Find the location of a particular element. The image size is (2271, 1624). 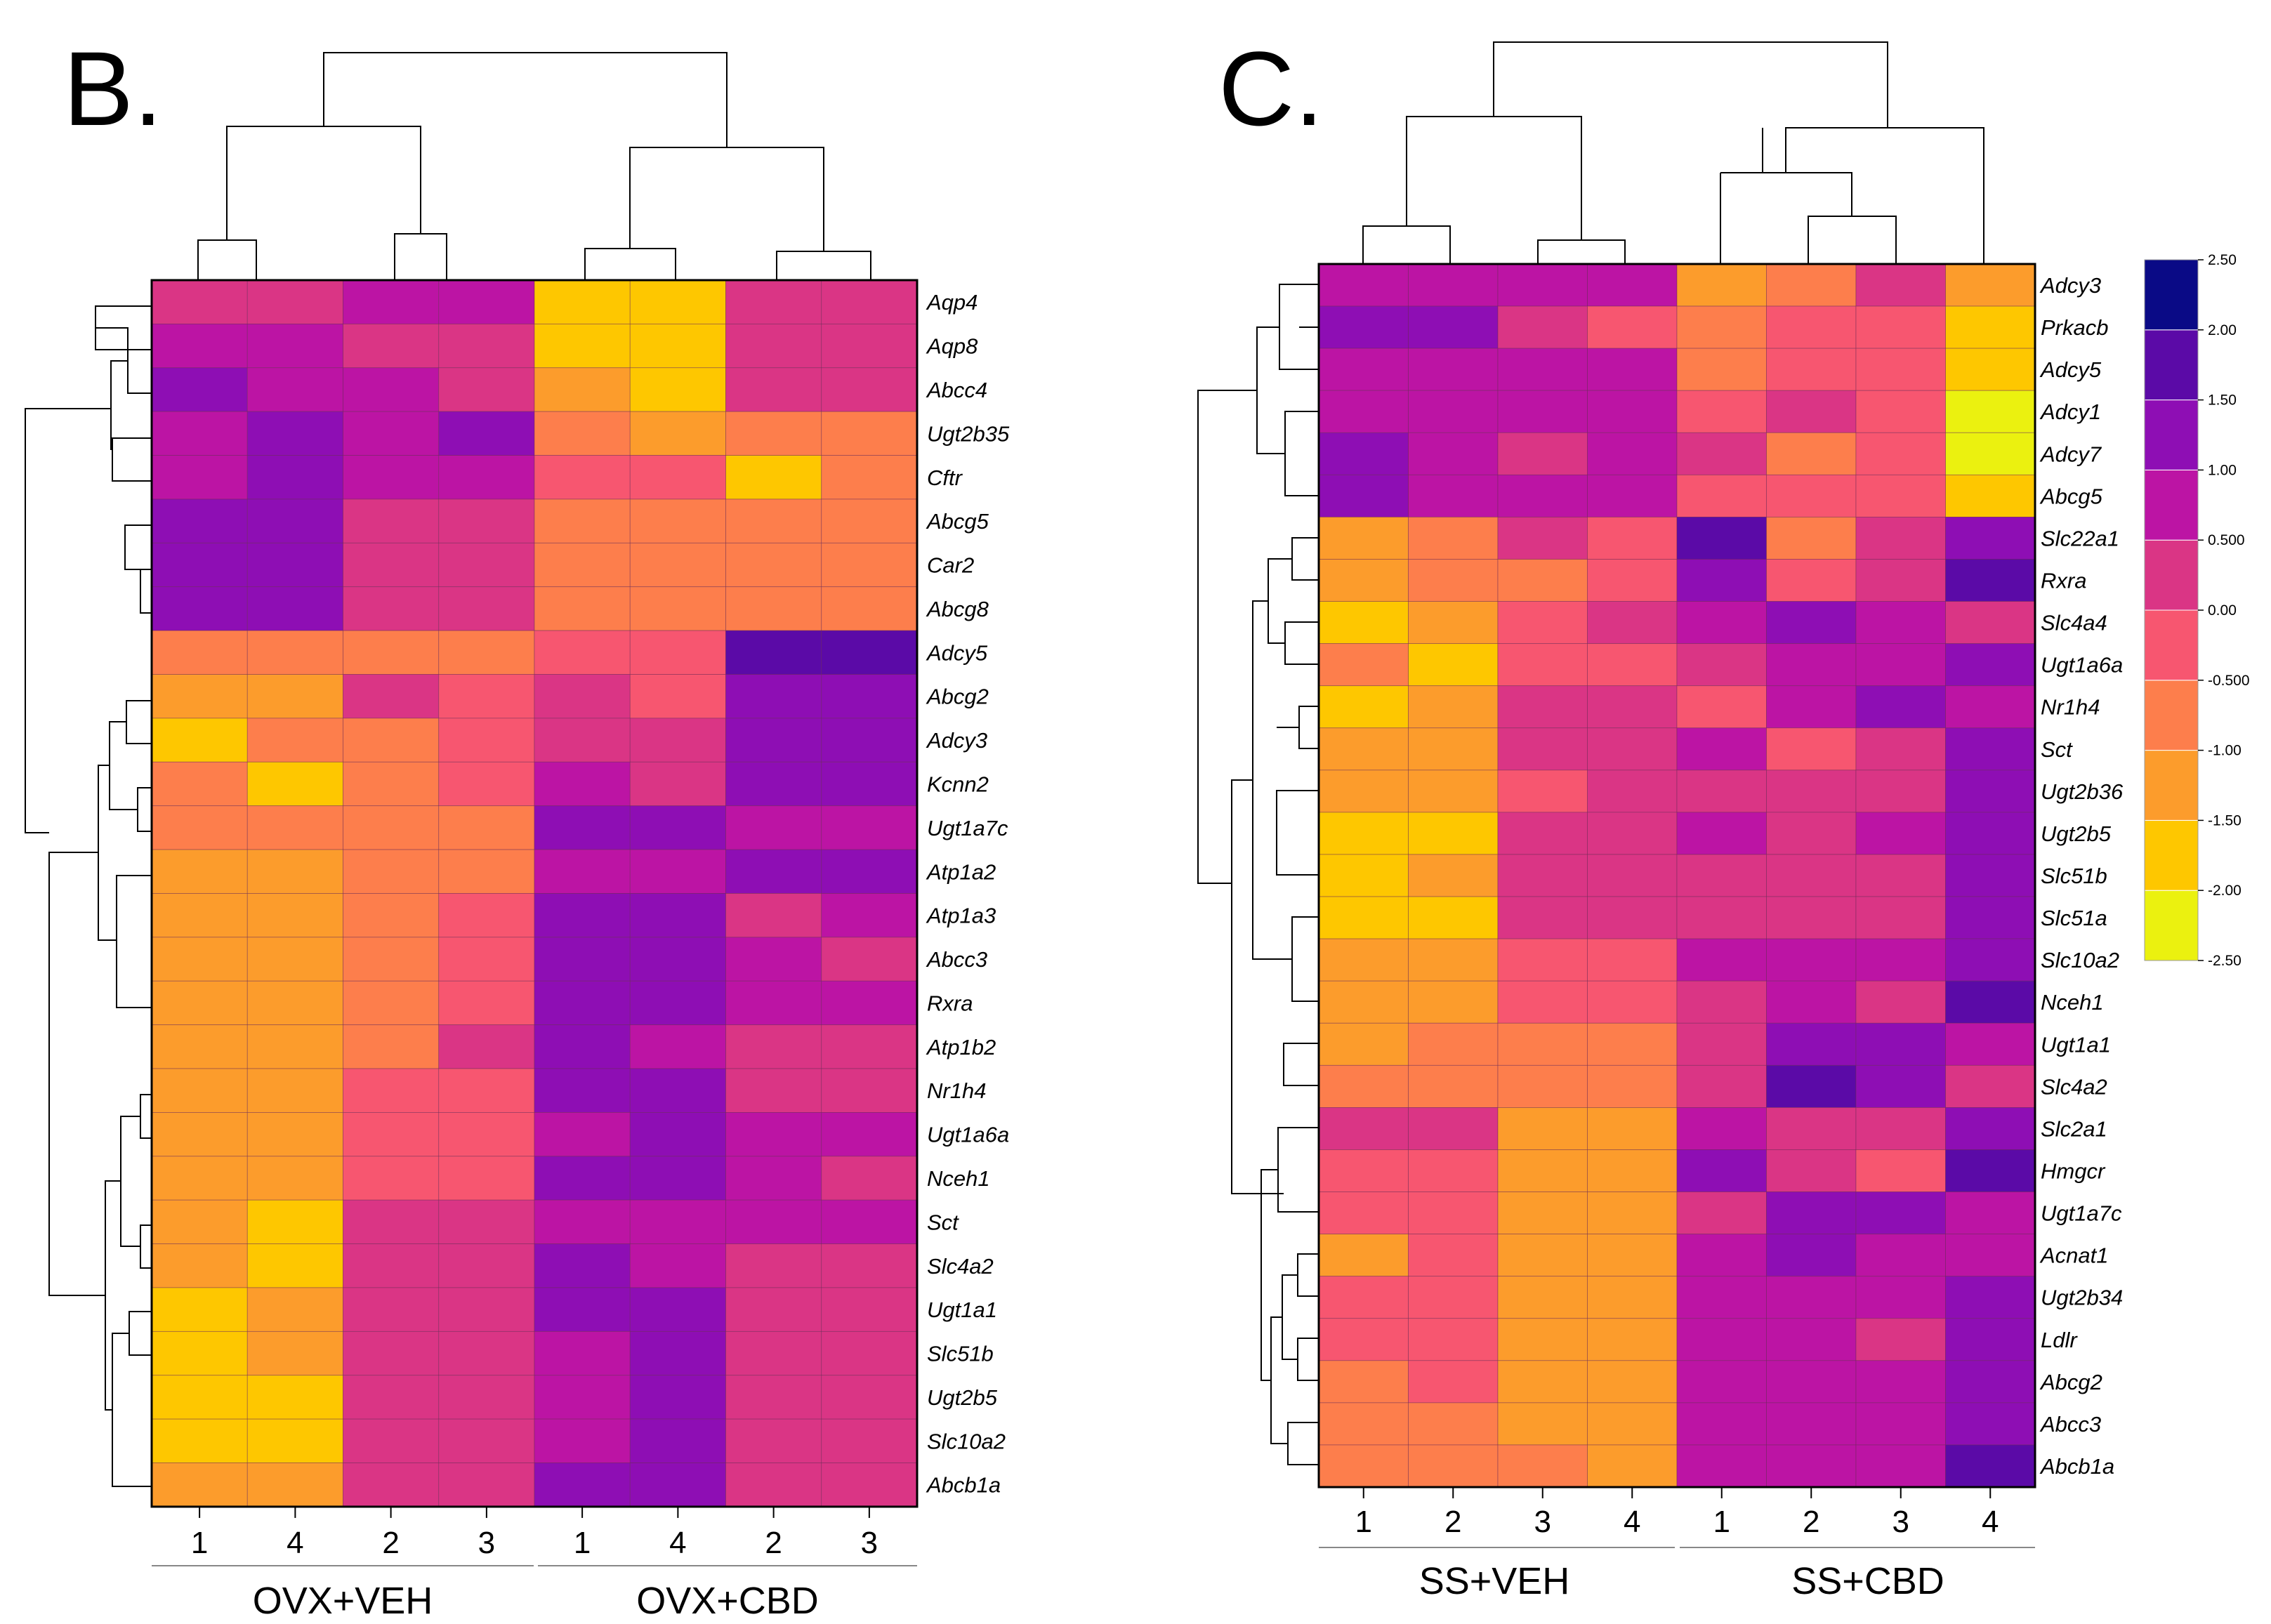

legend-tick-label-4: 0.500 is located at coordinates (2226, 540).